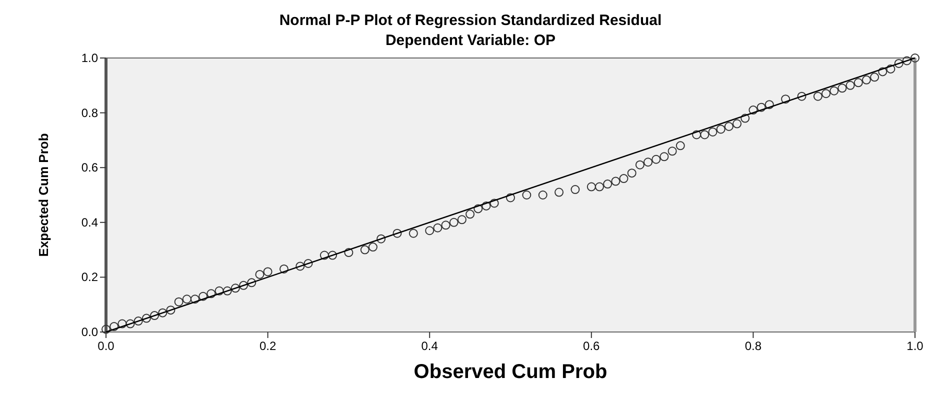  I want to click on chart-title: Normal P-P Plot of Regression Standardized Residual, so click(470, 20).